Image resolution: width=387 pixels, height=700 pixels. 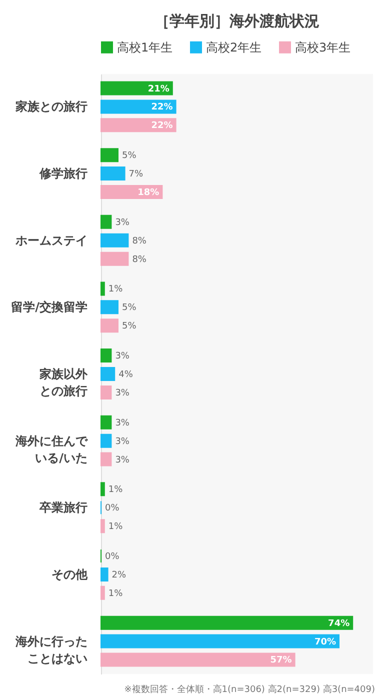 What do you see at coordinates (49, 307) in the screenshot?
I see `y-tick-label: 留学/交換留学` at bounding box center [49, 307].